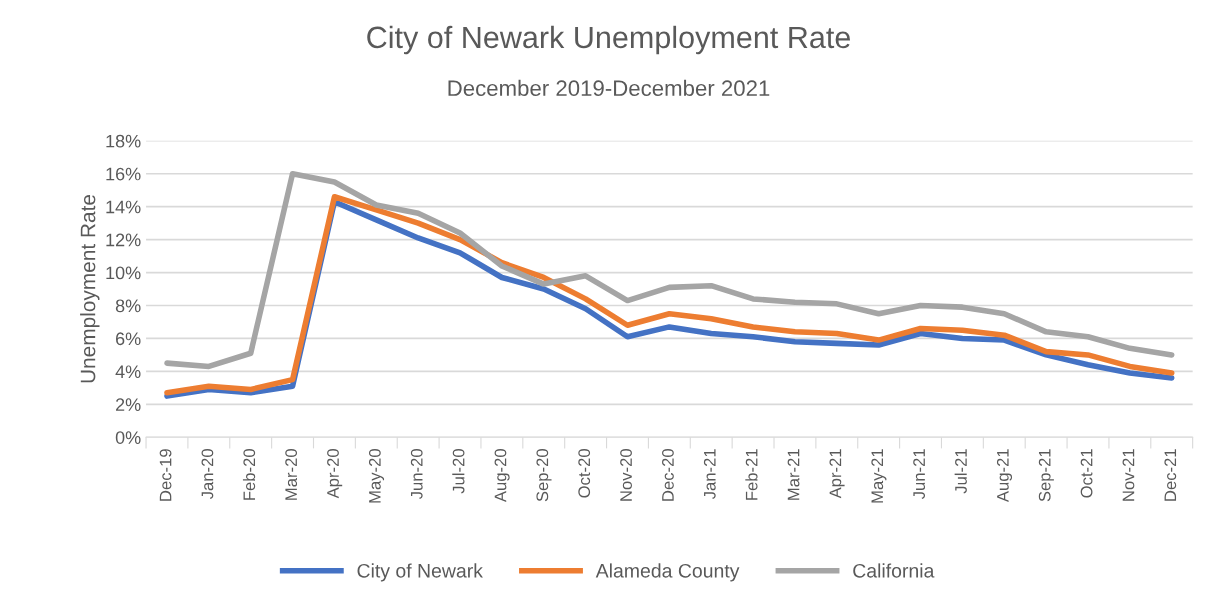 The height and width of the screenshot is (599, 1217). What do you see at coordinates (894, 570) in the screenshot?
I see `legend-label: California` at bounding box center [894, 570].